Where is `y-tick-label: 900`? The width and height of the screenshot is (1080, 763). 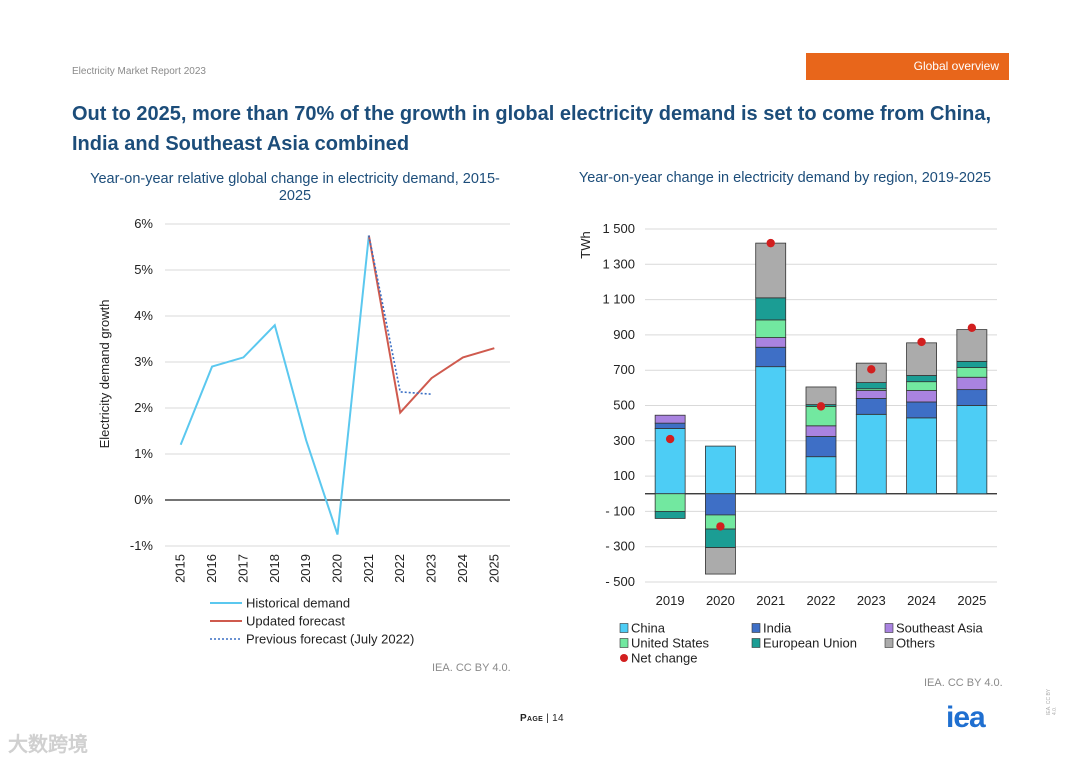
y-tick-label: 900 is located at coordinates (624, 334).